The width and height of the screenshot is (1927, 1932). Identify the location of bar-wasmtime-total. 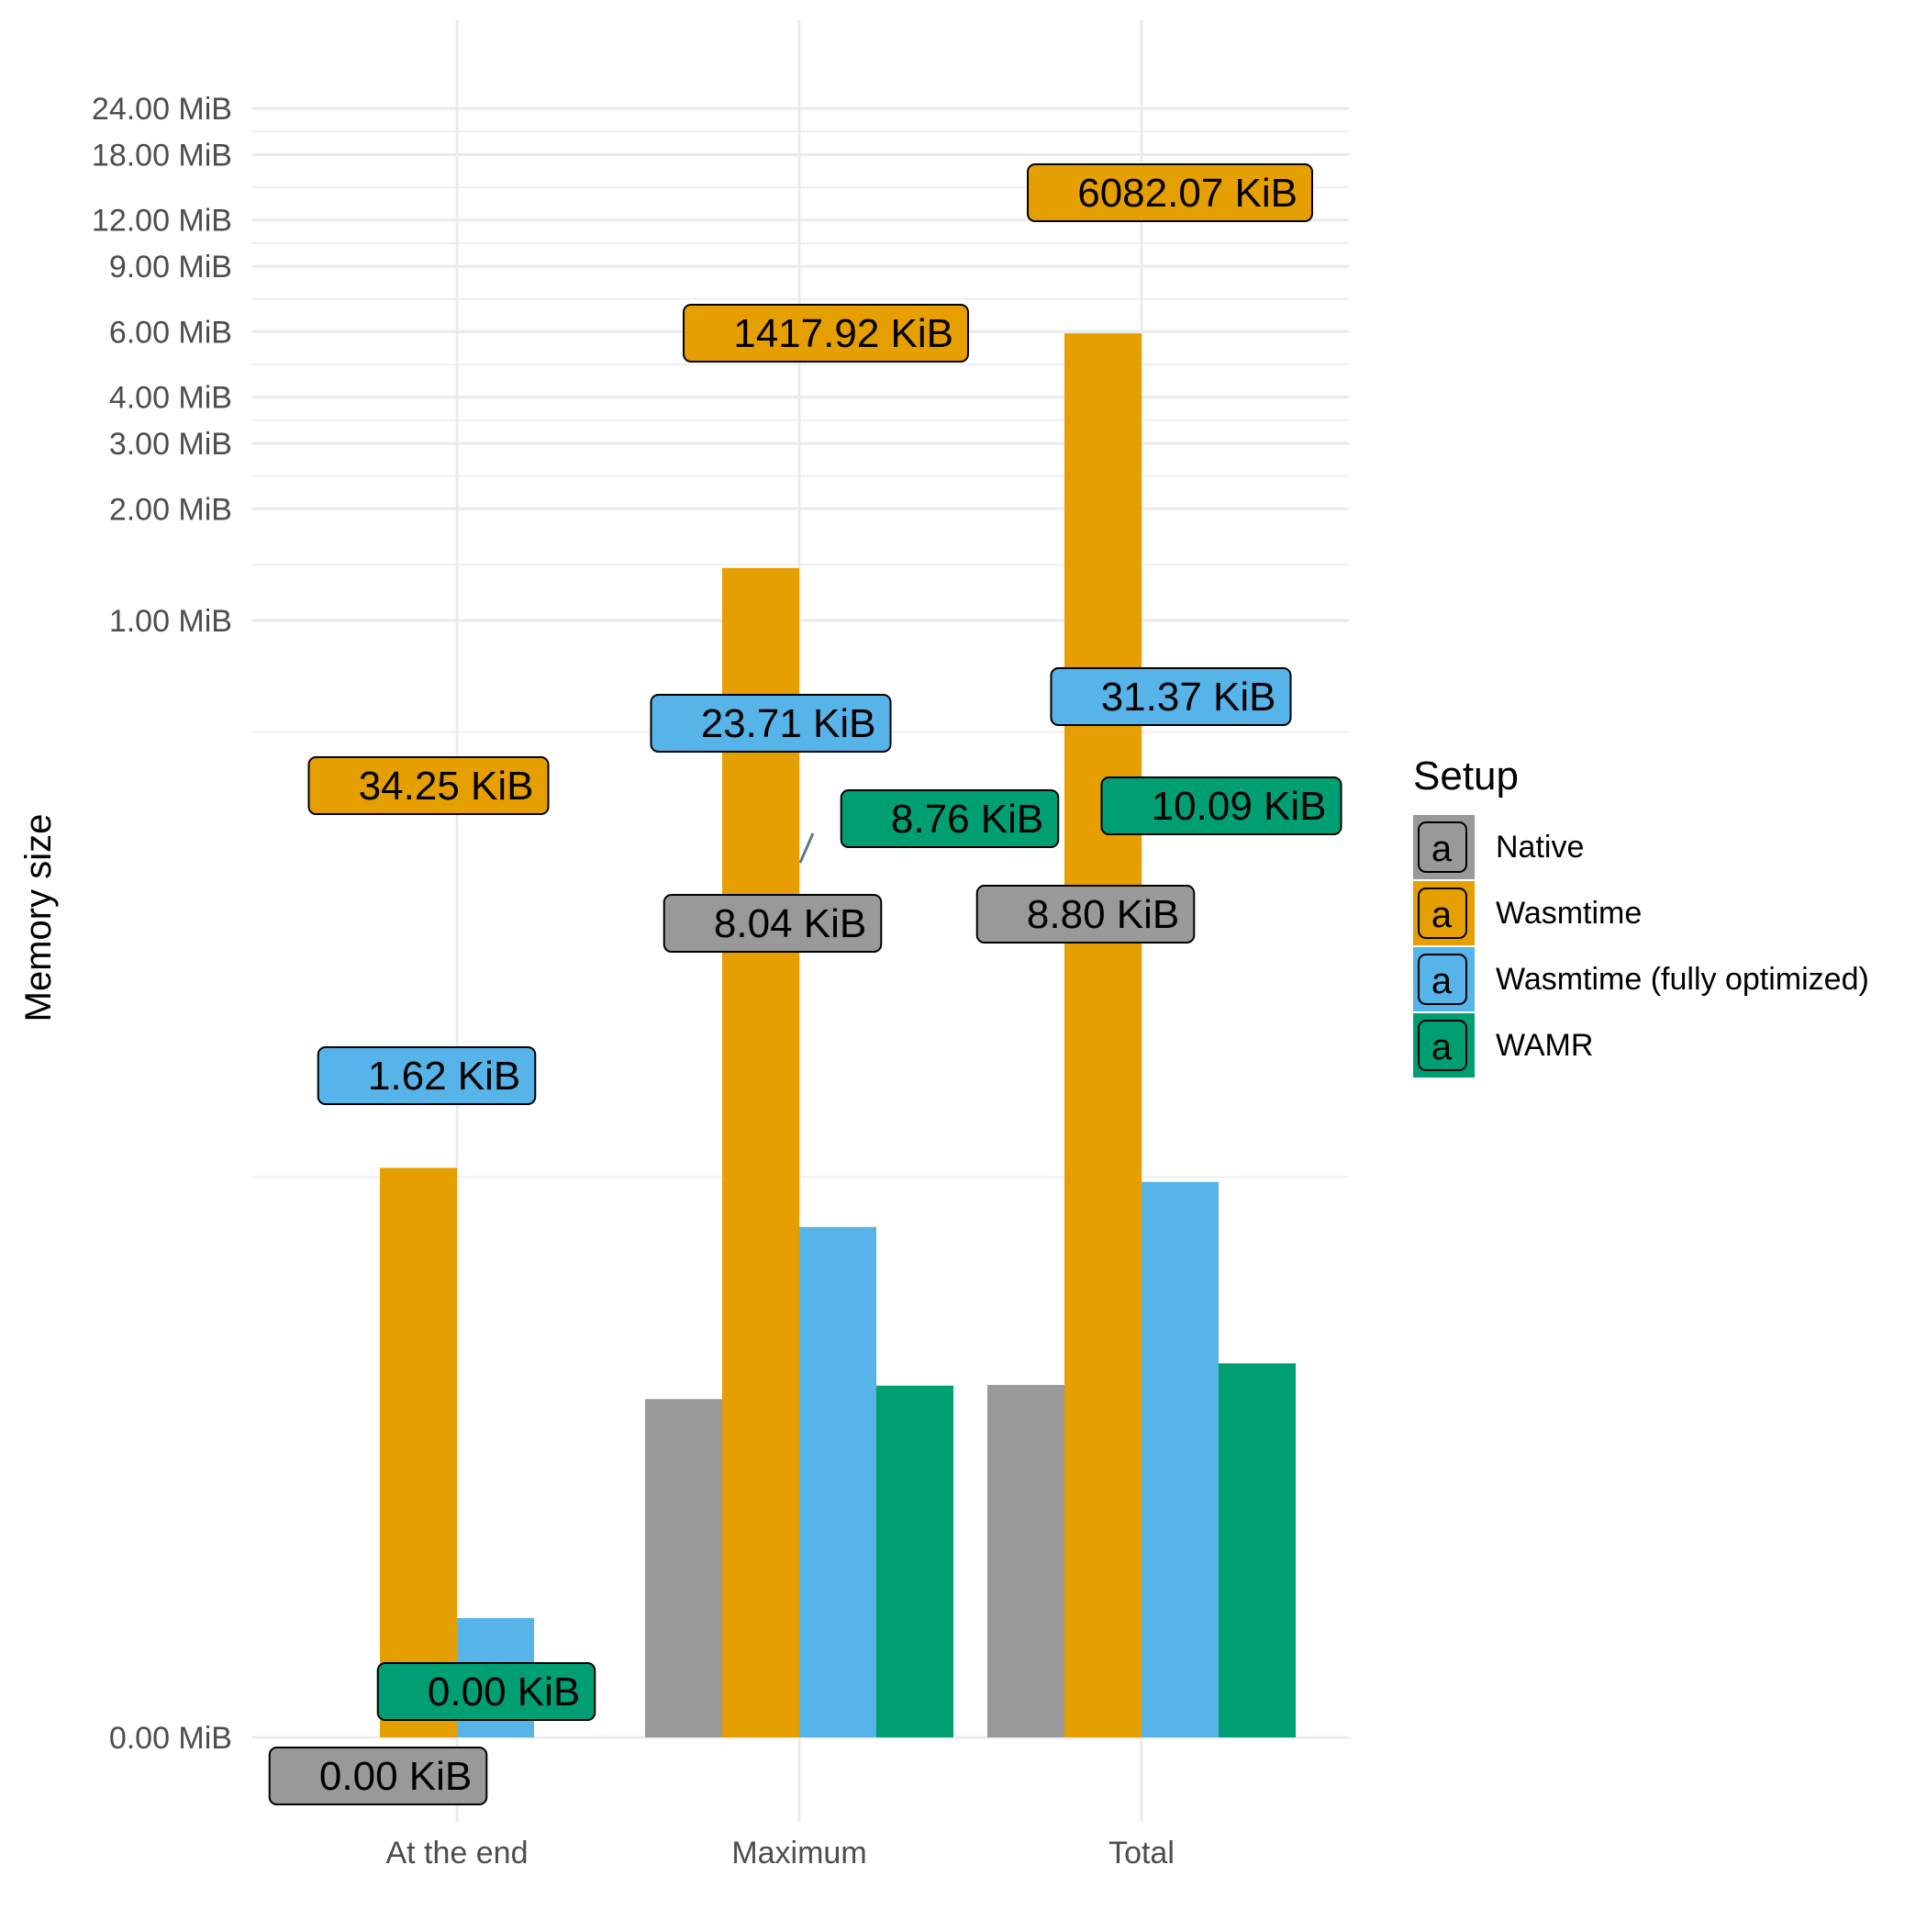
(1103, 1035).